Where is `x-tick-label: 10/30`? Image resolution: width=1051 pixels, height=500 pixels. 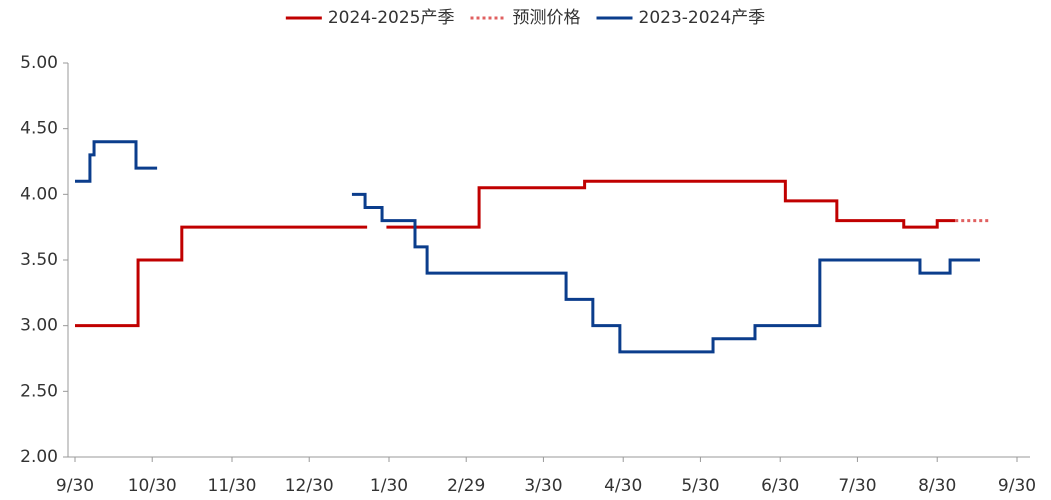 x-tick-label: 10/30 is located at coordinates (152, 486).